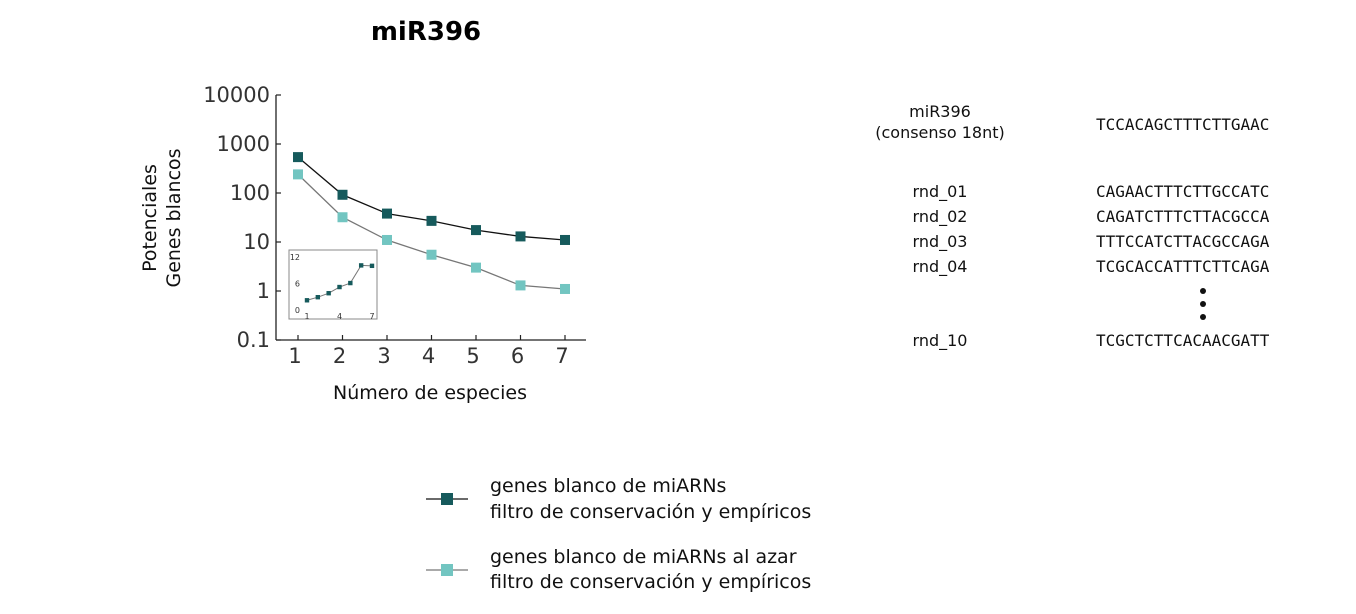 Image resolution: width=1356 pixels, height=614 pixels. What do you see at coordinates (162, 217) in the screenshot?
I see `y-axis-label: Potenciales Genes blancos` at bounding box center [162, 217].